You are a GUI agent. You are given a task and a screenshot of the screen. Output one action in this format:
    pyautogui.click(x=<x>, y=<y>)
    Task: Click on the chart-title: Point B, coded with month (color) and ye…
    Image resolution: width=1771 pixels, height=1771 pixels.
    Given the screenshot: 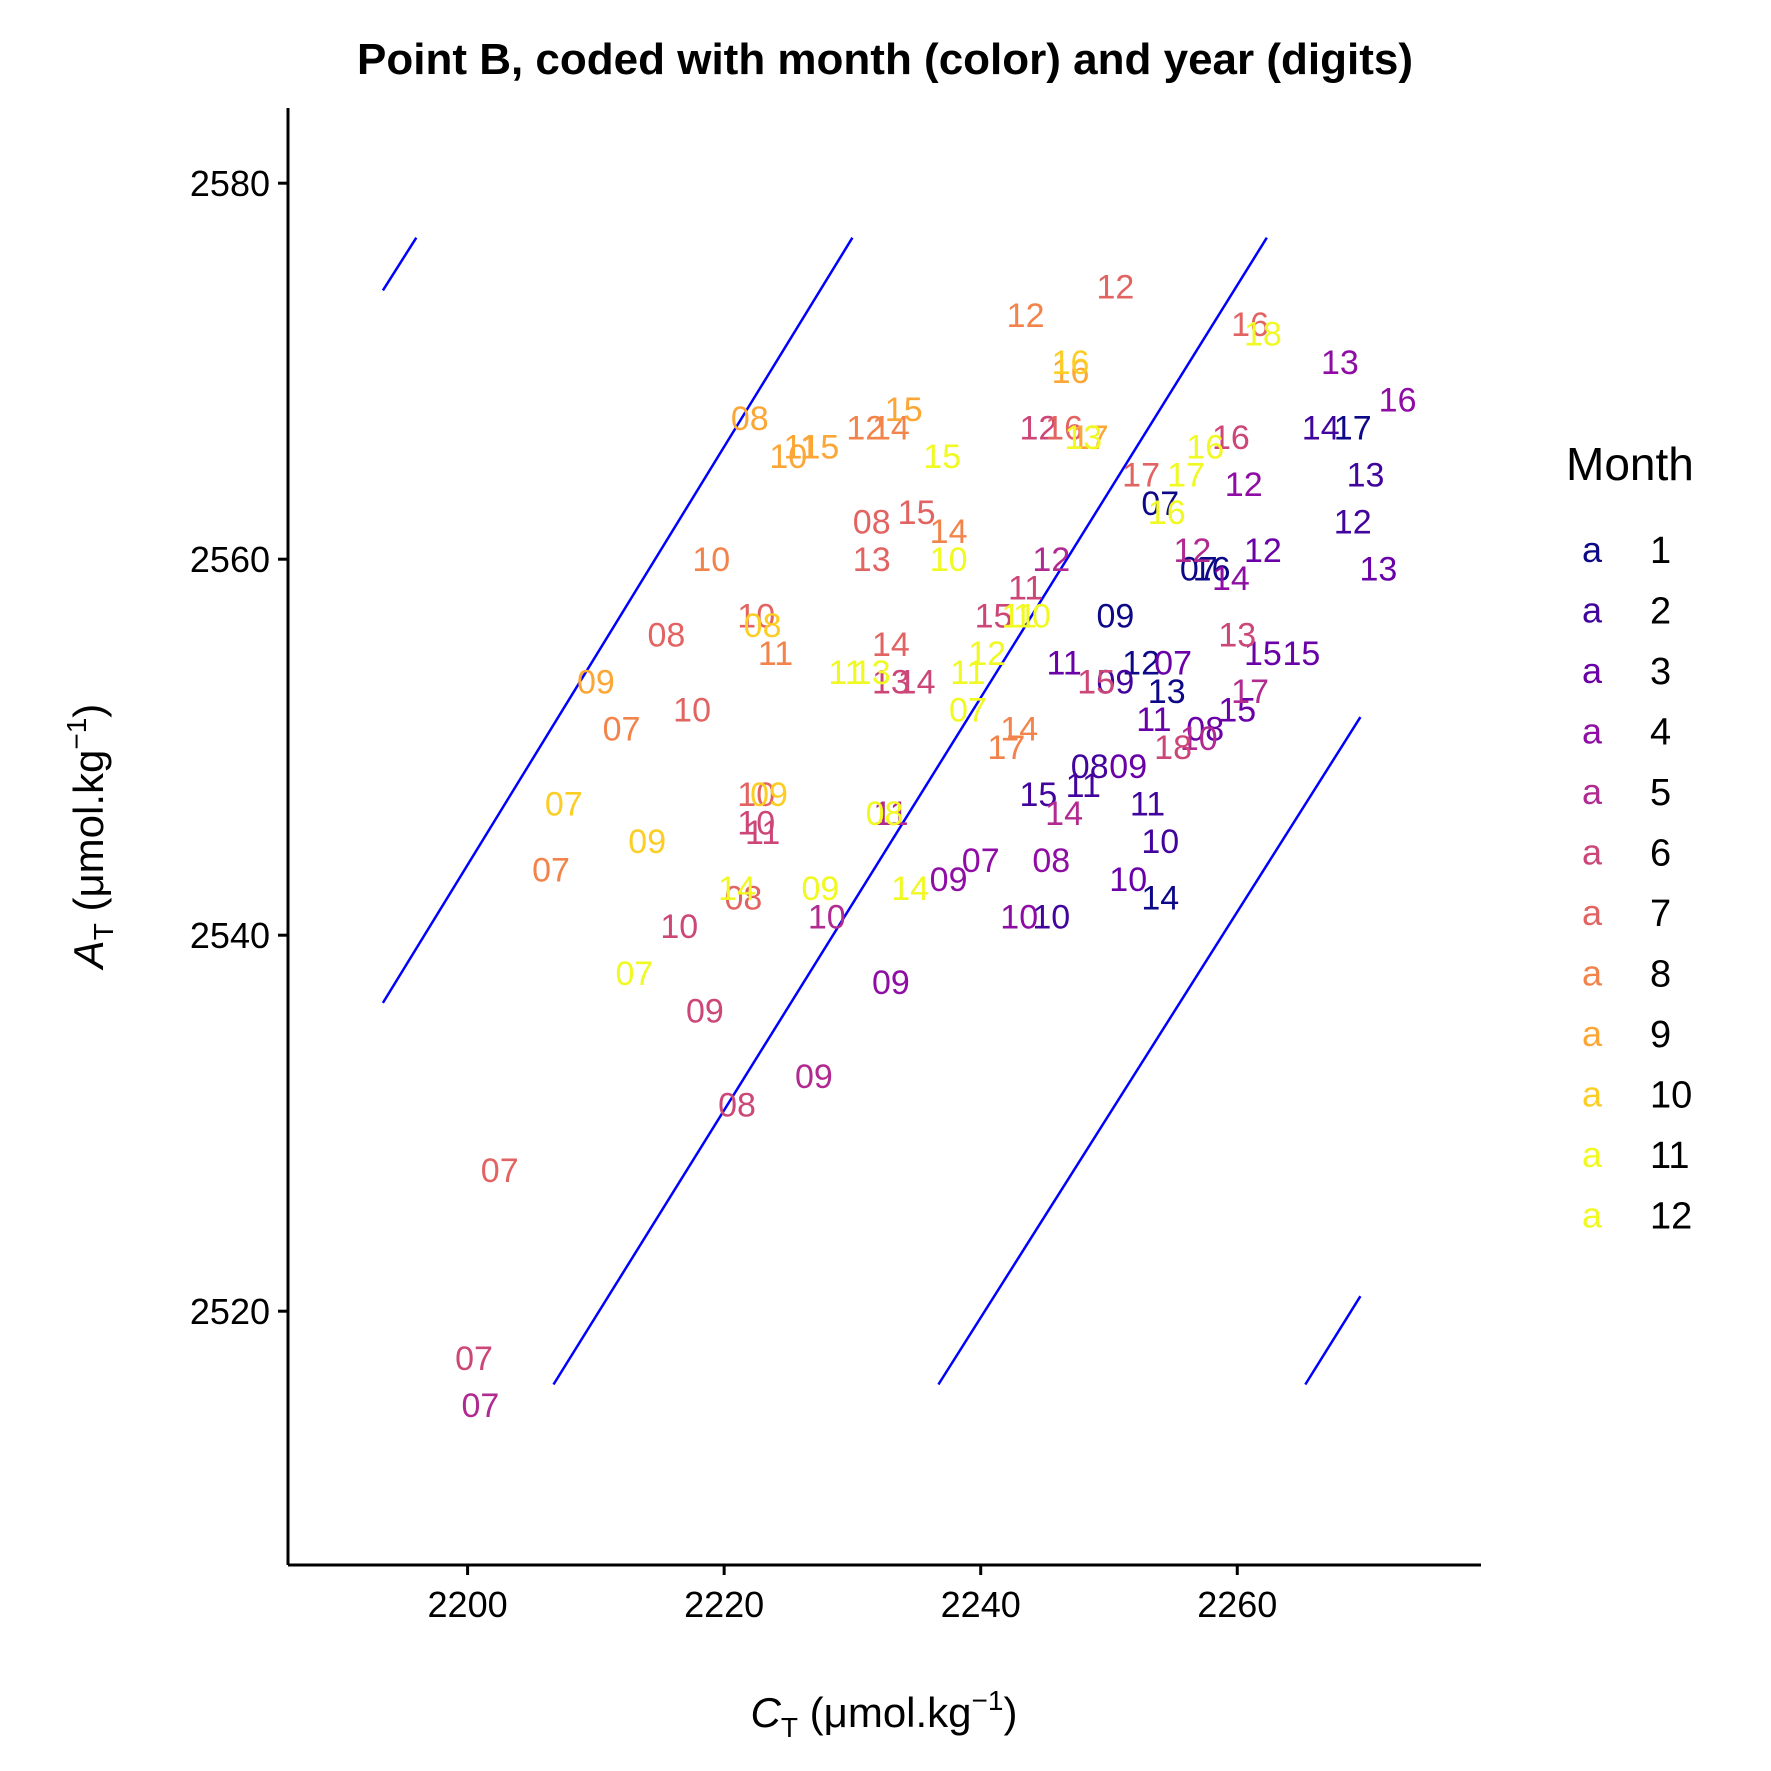 What is the action you would take?
    pyautogui.click(x=885, y=59)
    